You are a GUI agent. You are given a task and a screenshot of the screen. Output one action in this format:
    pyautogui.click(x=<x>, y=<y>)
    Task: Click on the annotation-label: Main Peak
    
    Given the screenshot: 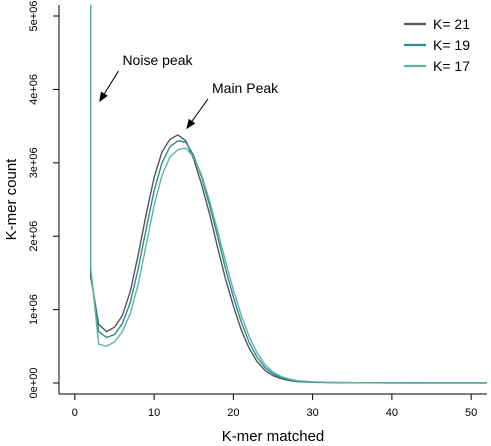 What is the action you would take?
    pyautogui.click(x=245, y=88)
    